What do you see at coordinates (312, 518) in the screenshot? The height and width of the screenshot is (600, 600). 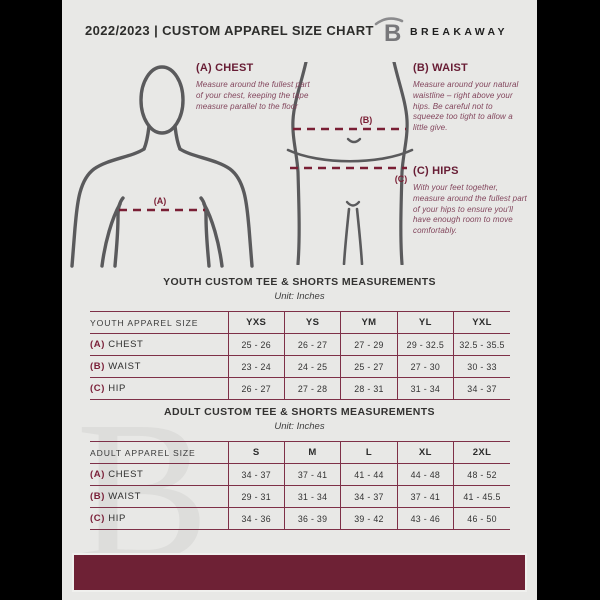 I see `measurement-value: 36 - 39` at bounding box center [312, 518].